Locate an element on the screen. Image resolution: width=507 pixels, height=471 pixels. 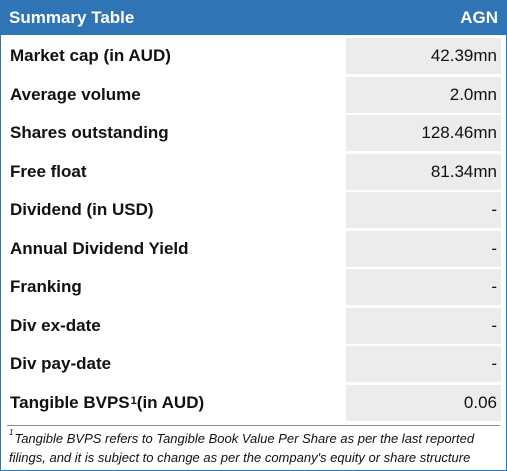
row-value: 81.34mn is located at coordinates (423, 171).